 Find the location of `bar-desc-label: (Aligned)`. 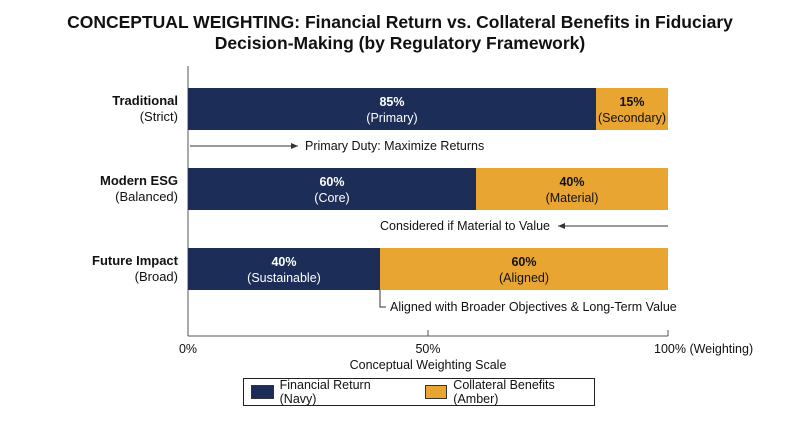

bar-desc-label: (Aligned) is located at coordinates (524, 278).